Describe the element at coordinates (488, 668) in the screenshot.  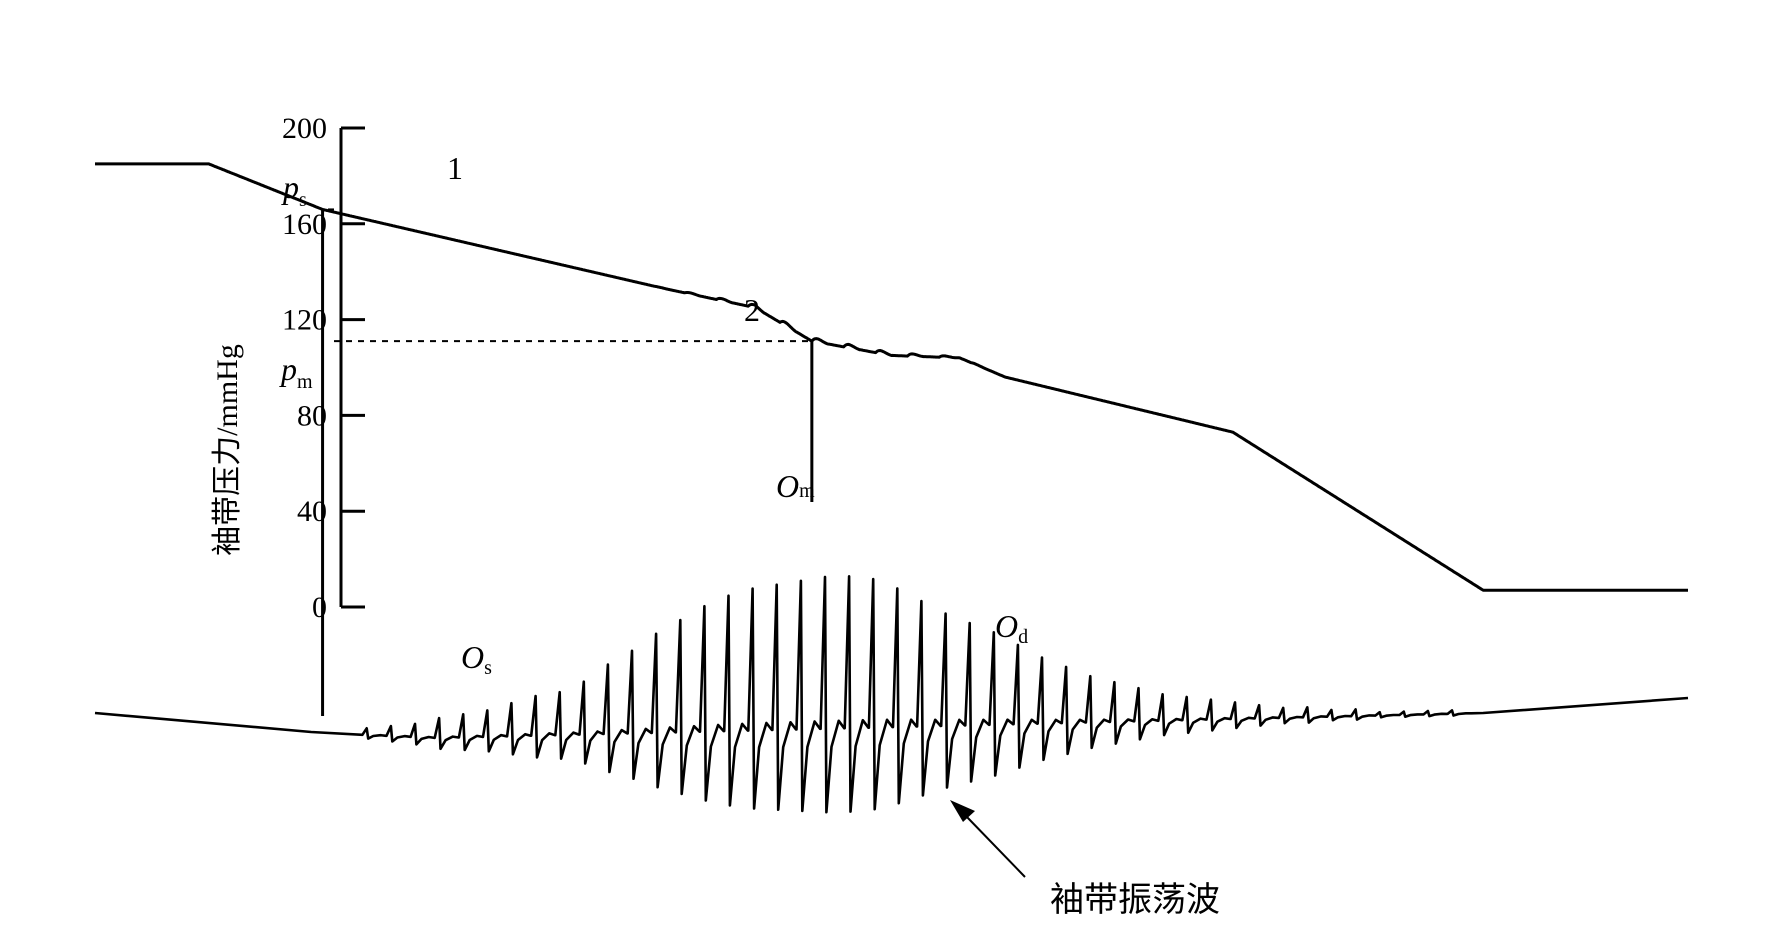
I see `os-label-sub: s` at that location.